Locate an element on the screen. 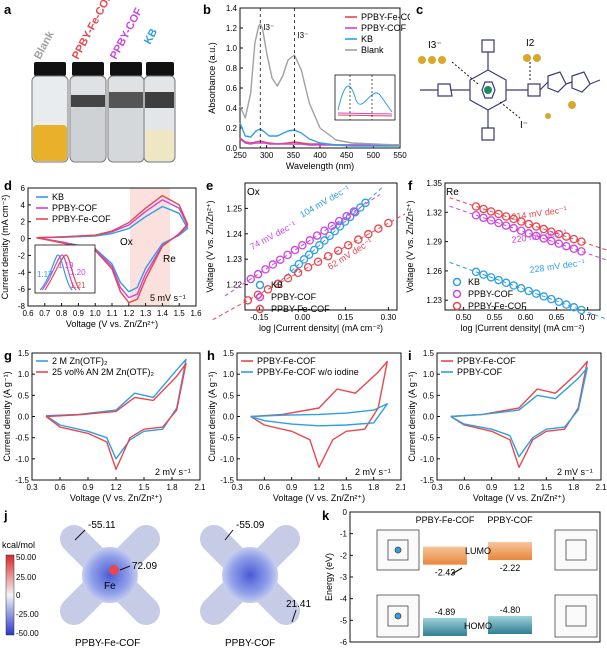 Image resolution: width=607 pixels, height=650 pixels. homo-bar is located at coordinates (510, 625).